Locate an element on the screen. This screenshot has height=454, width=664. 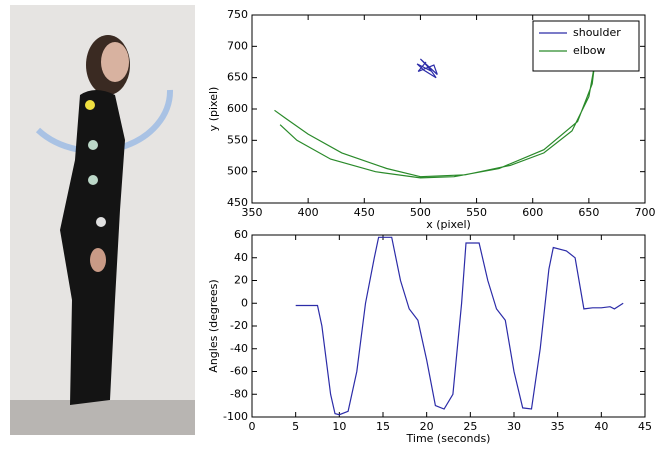
y-tick-label: -80 is located at coordinates (239, 393).